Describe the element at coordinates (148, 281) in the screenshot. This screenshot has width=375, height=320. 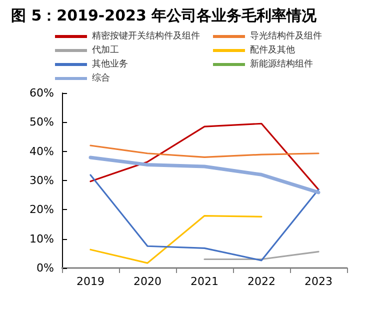
I see `x-tick-label: 2020` at that location.